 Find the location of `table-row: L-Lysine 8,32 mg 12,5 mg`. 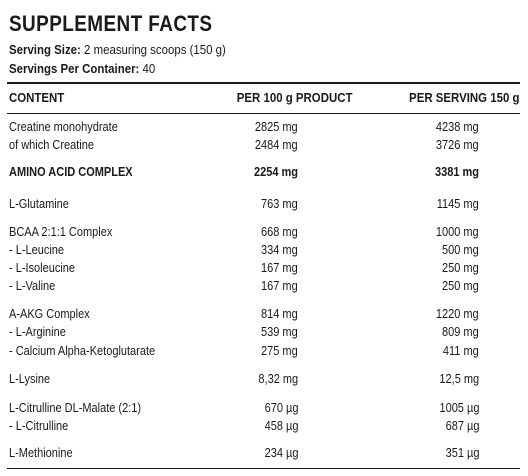

table-row: L-Lysine 8,32 mg 12,5 mg is located at coordinates (264, 381).